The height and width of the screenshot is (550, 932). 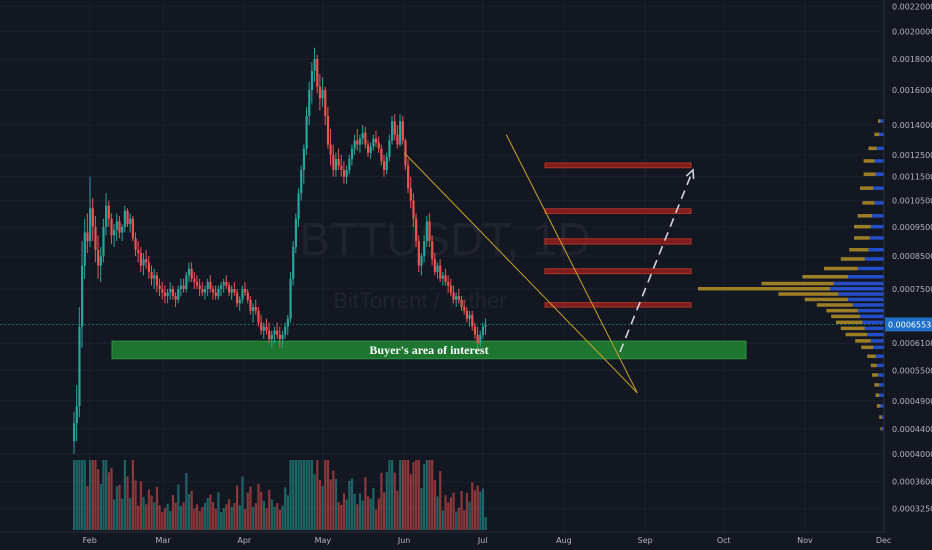 What do you see at coordinates (912, 454) in the screenshot?
I see `y-tick-label: 0.0004000` at bounding box center [912, 454].